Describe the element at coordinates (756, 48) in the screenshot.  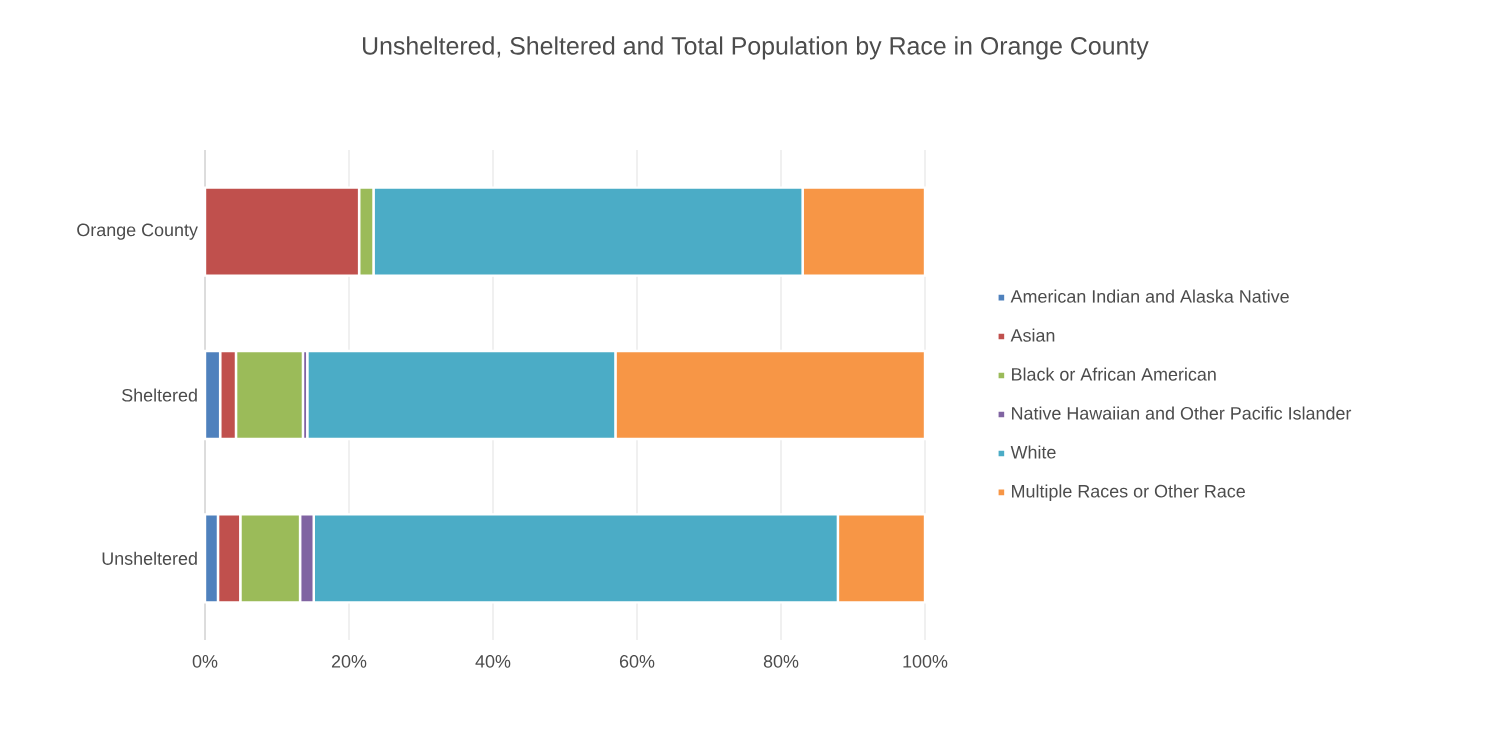
I see `chart-title: Unsheltered, Sheltered and Total Population by Race in Orange County` at that location.